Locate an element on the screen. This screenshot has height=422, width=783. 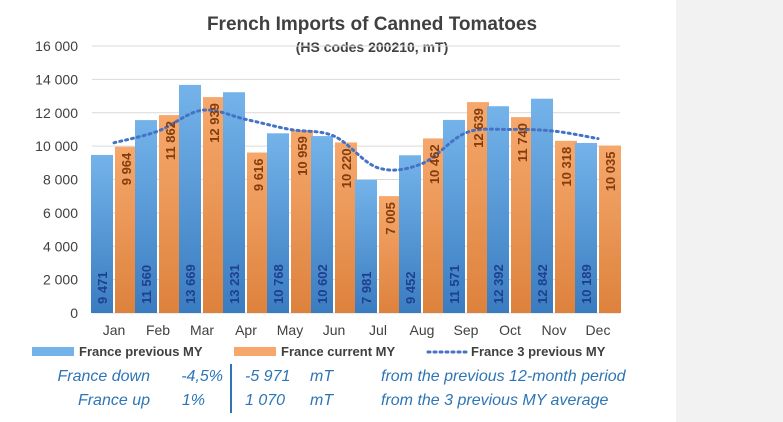
summary-pct: -4,5% is located at coordinates (202, 376).